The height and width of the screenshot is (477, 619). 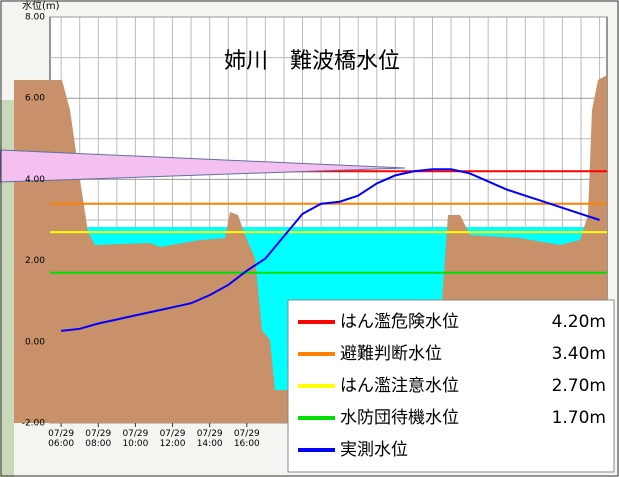 I want to click on y-tick-label: 2.00, so click(x=35, y=261).